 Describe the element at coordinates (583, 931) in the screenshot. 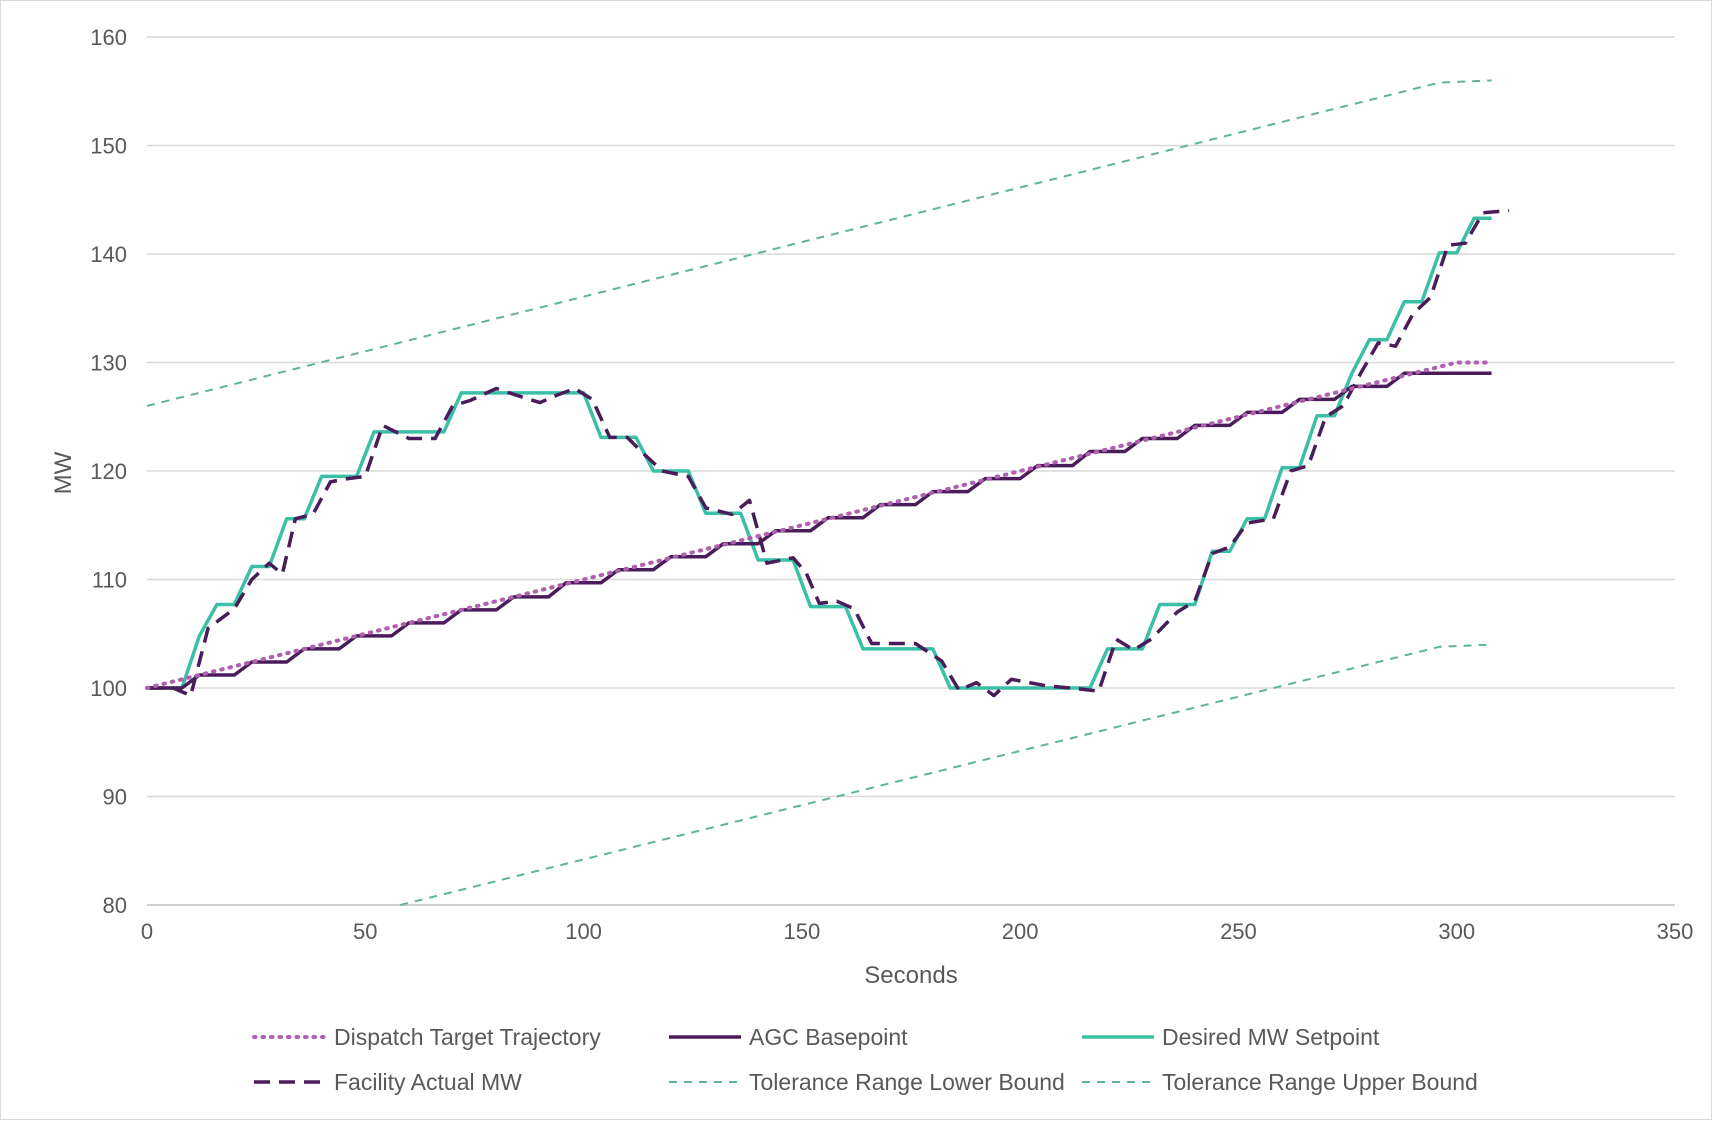

I see `x-tick-label-100: 100` at that location.